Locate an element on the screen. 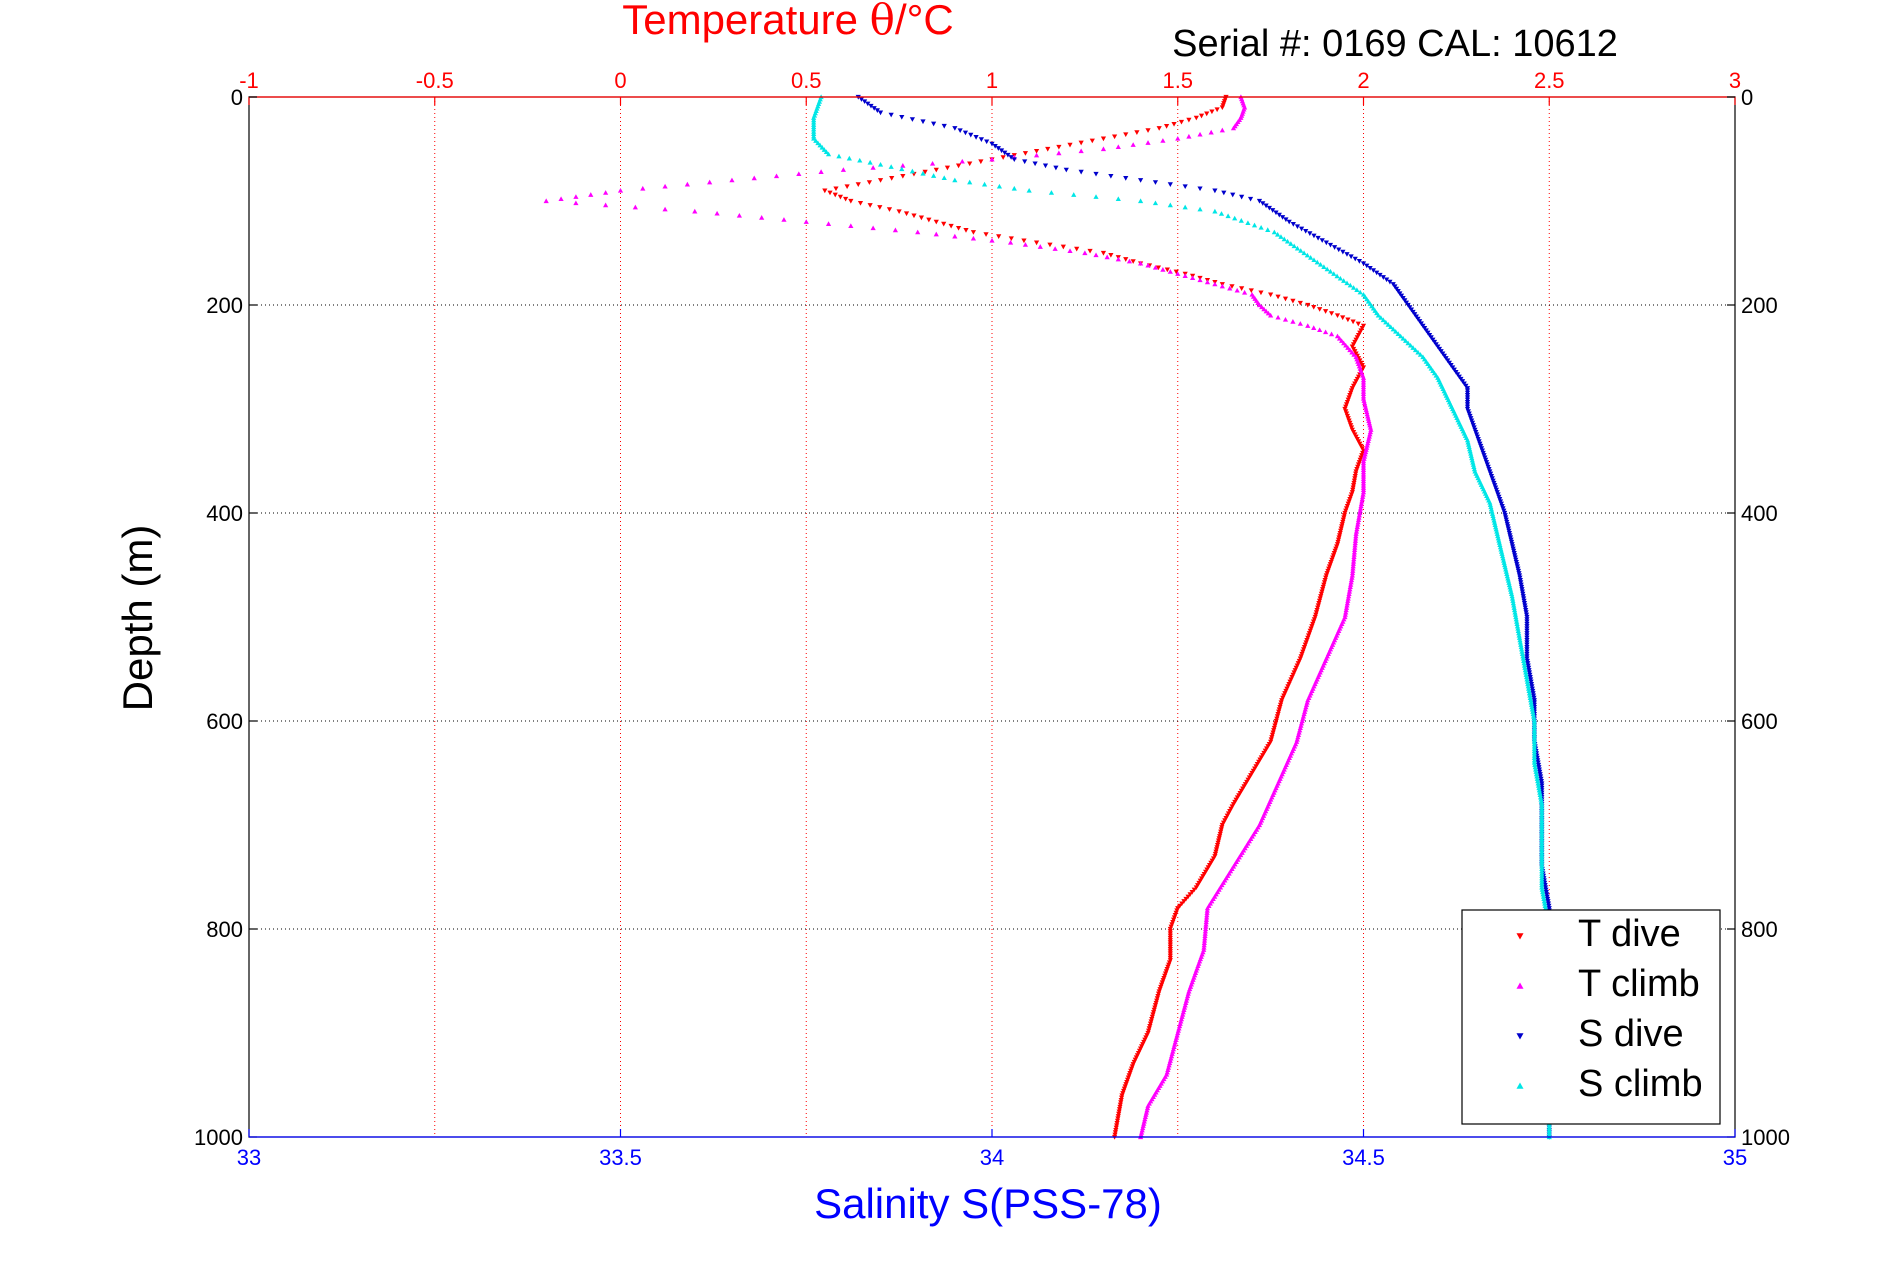 The image size is (1891, 1262). legend-label: T climb is located at coordinates (1639, 984).